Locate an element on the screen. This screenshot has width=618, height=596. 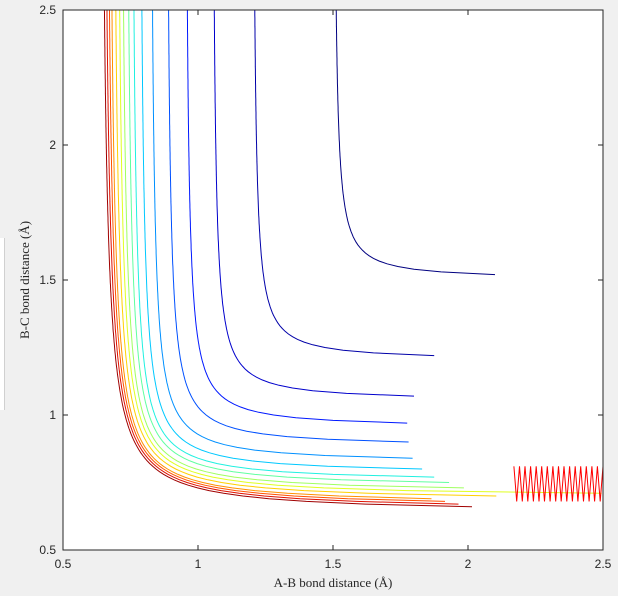
x-tick-label: 1.5 is located at coordinates (333, 564).